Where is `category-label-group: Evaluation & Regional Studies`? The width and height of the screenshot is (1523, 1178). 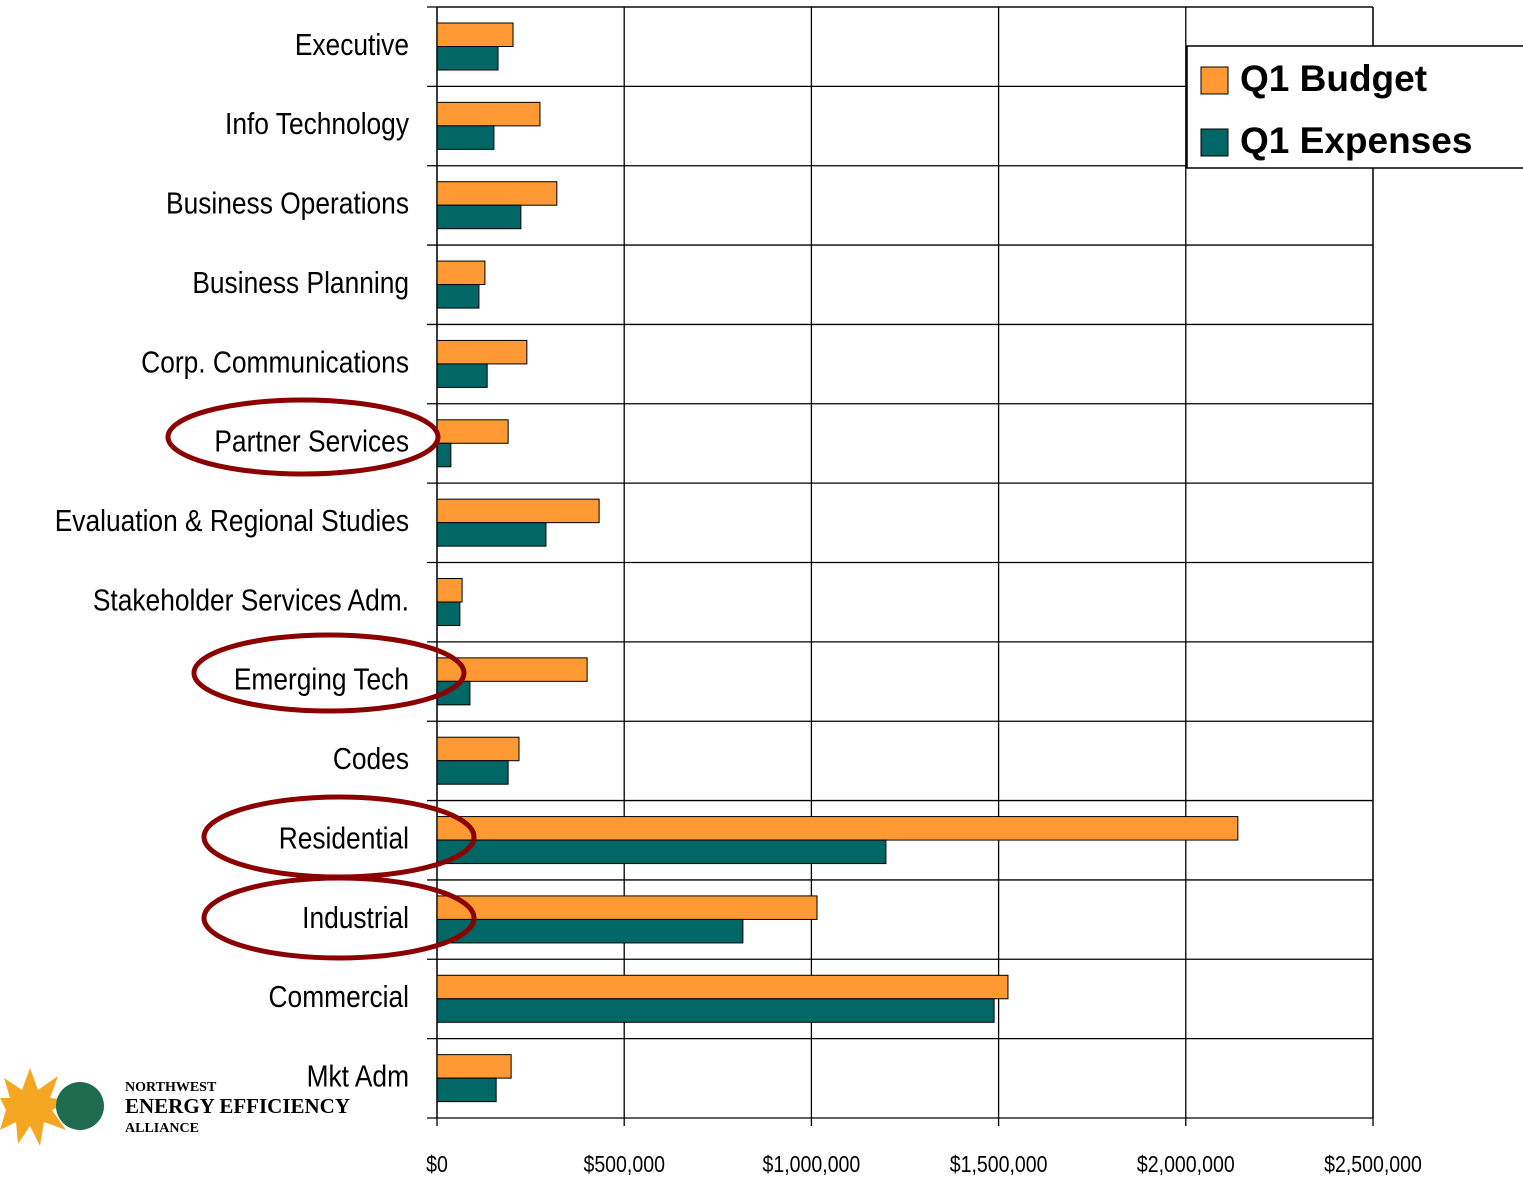 category-label-group: Evaluation & Regional Studies is located at coordinates (232, 521).